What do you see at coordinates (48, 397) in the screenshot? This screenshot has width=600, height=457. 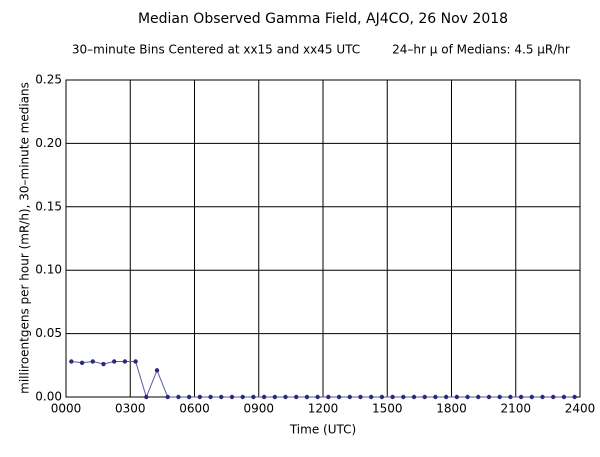 I see `y-tick-label: 0.00` at bounding box center [48, 397].